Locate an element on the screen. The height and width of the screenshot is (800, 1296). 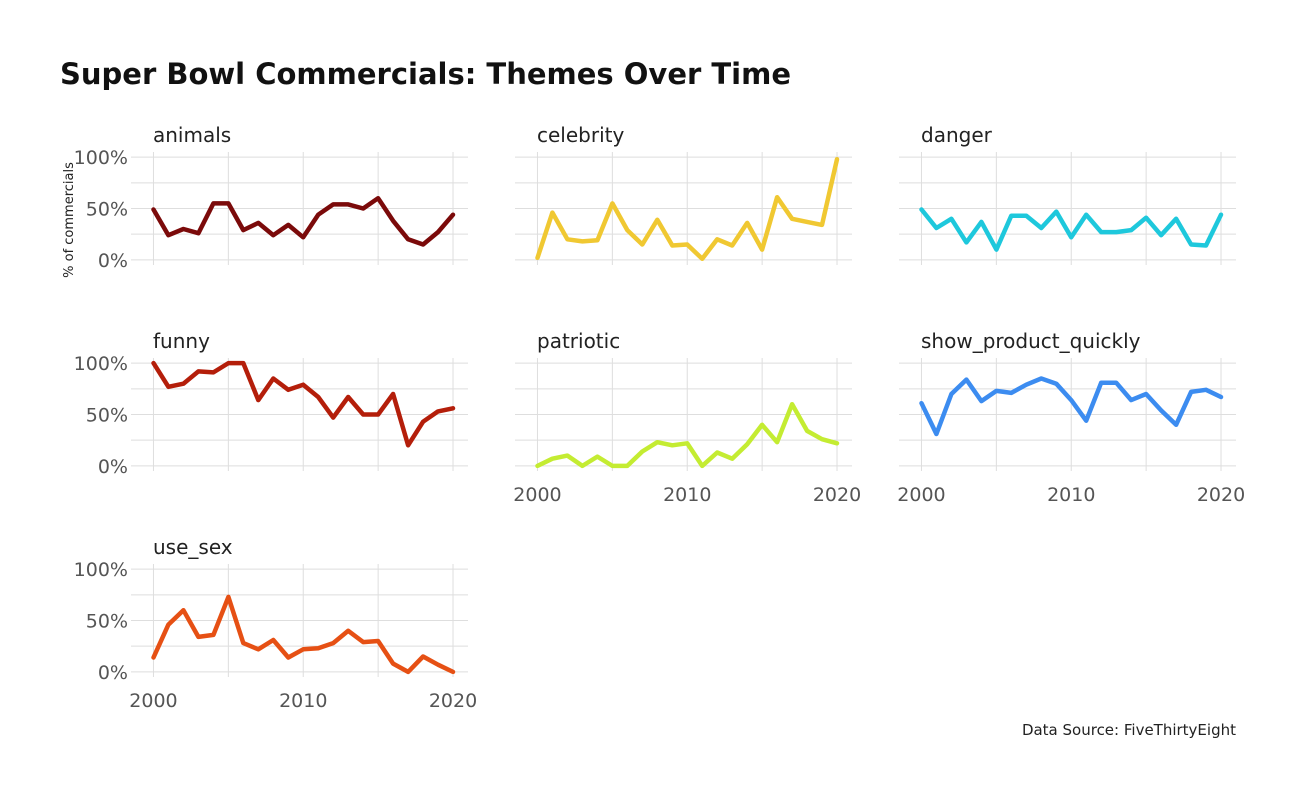
panel-show-product-quickly: show_product_quickly 2000 2010 2020 is located at coordinates (1071, 417).